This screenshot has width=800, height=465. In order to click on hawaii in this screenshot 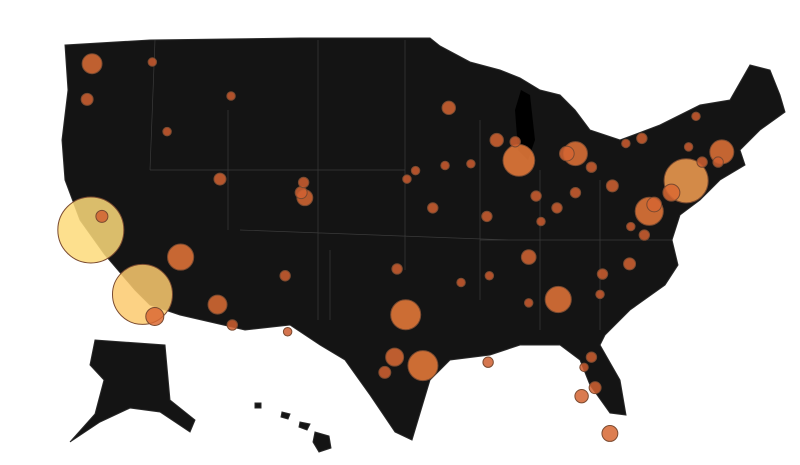, I will do `click(293, 427)`.